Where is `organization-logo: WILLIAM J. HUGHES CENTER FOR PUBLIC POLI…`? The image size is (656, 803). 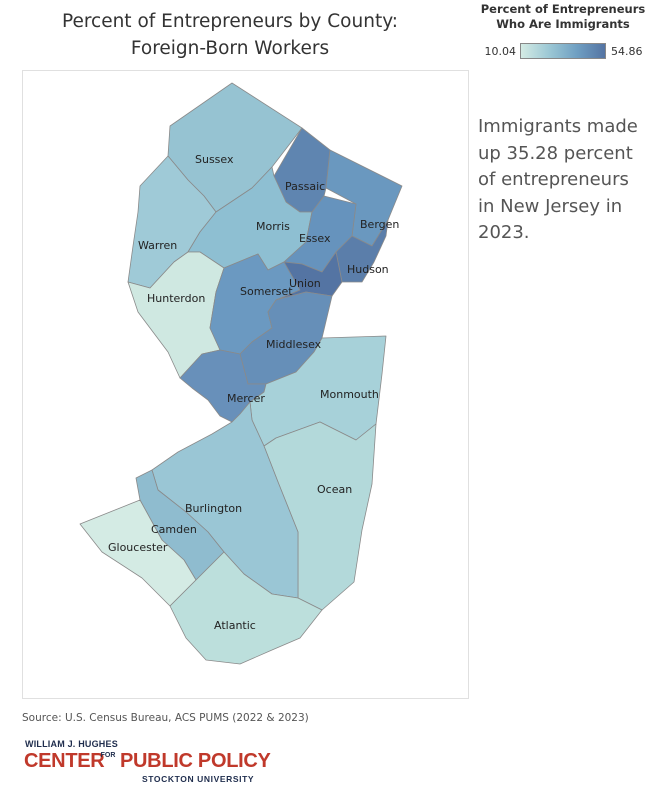 organization-logo: WILLIAM J. HUGHES CENTER FOR PUBLIC POLI… is located at coordinates (149, 764).